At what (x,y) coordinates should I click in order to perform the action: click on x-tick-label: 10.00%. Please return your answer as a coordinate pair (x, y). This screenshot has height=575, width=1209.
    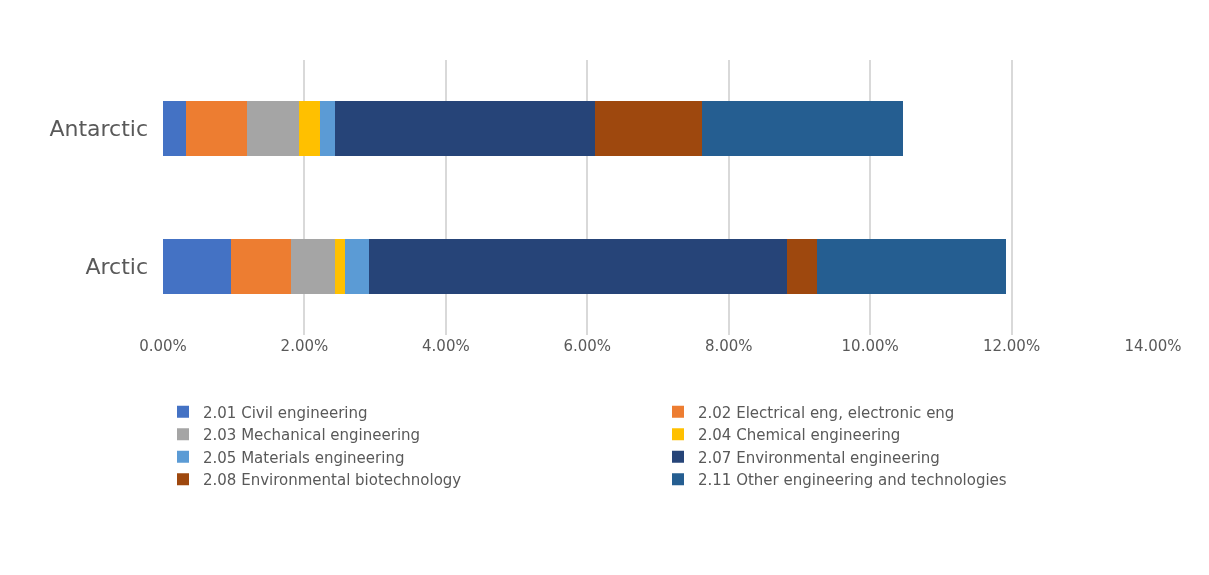
    Looking at the image, I should click on (870, 346).